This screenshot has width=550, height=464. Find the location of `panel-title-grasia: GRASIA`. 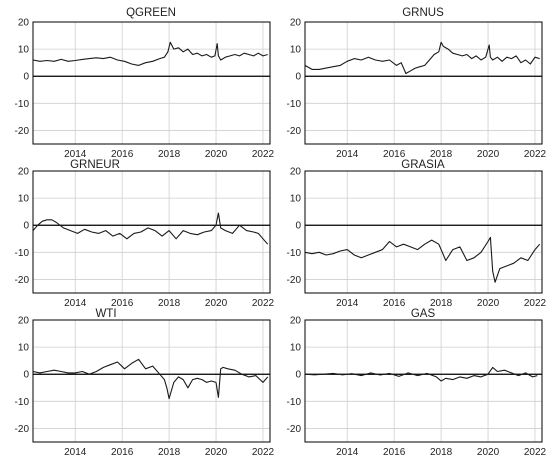

panel-title-grasia: GRASIA is located at coordinates (423, 165).